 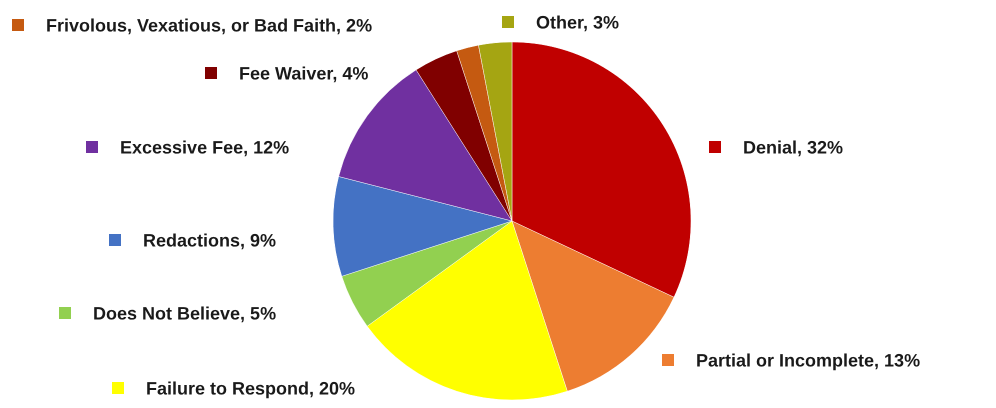 I want to click on legend-label: Failure to Respond, 20%, so click(x=251, y=388).